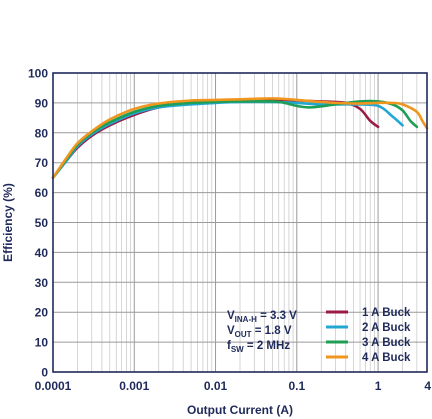 The height and width of the screenshot is (419, 432). Describe the element at coordinates (42, 283) in the screenshot. I see `y-tick-label: 30` at that location.